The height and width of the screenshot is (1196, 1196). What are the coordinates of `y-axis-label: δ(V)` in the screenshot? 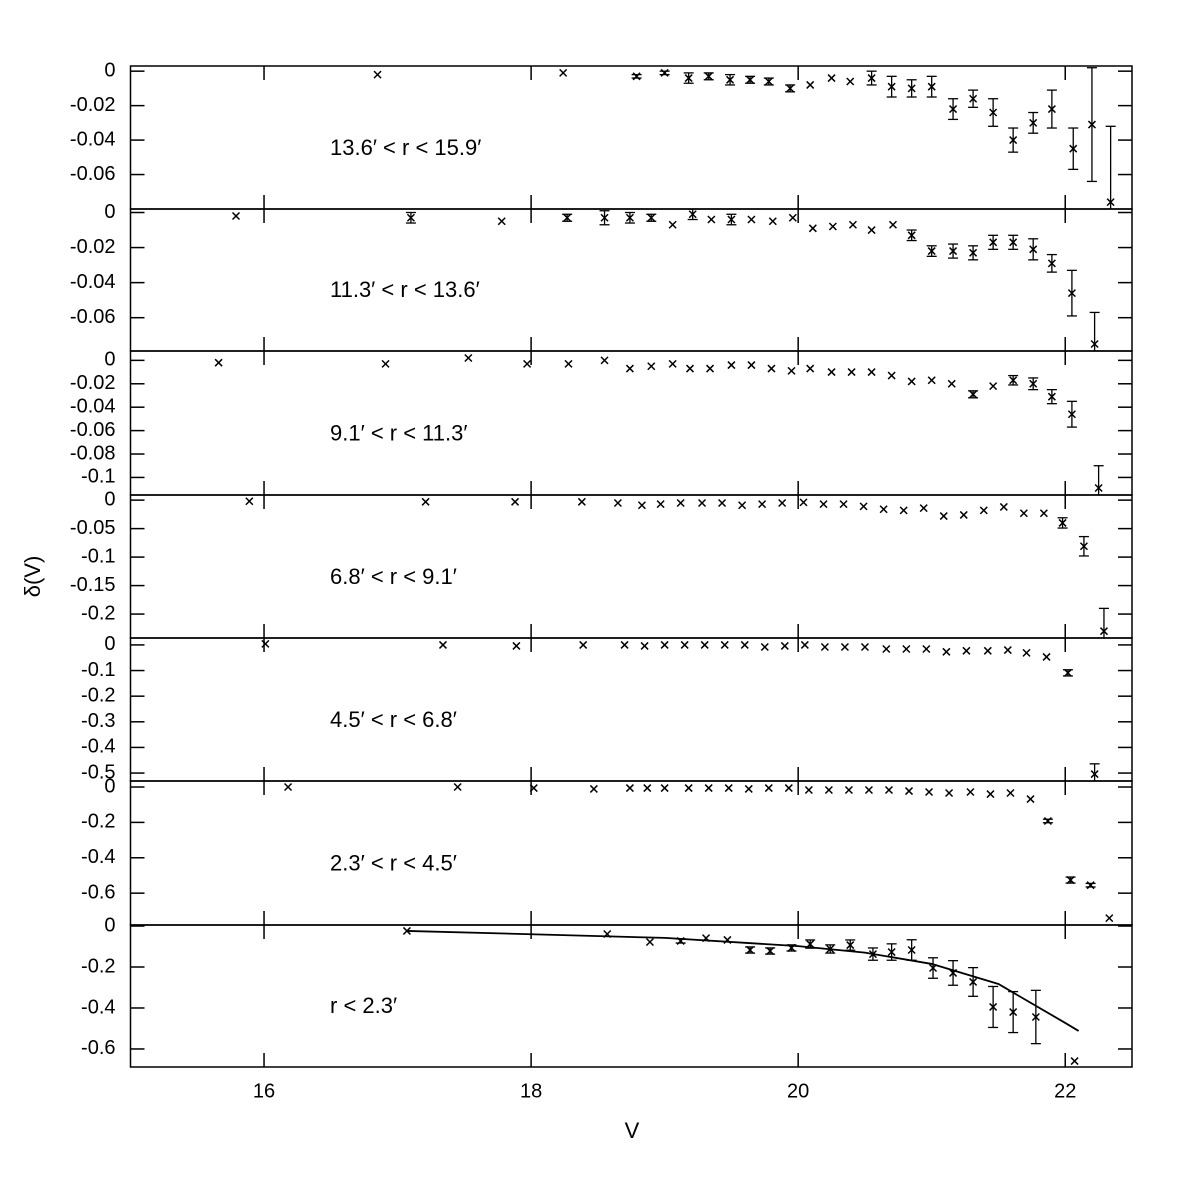 It's located at (32, 577).